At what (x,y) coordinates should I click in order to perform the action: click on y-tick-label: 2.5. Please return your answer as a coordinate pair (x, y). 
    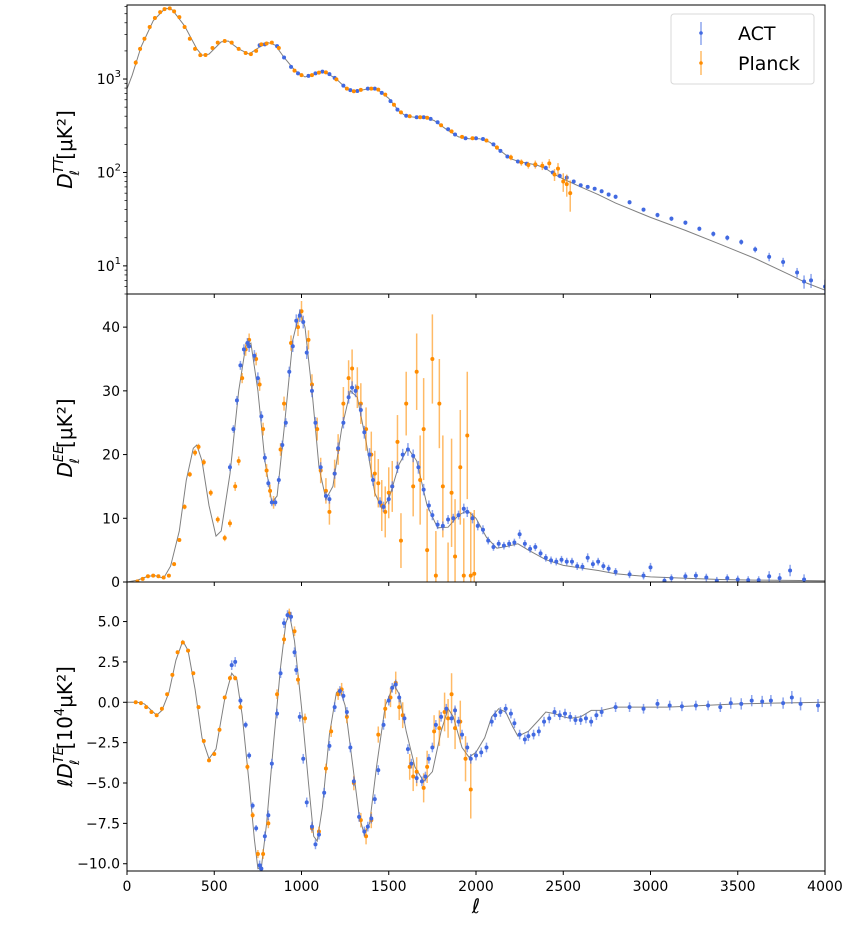
    Looking at the image, I should click on (109, 663).